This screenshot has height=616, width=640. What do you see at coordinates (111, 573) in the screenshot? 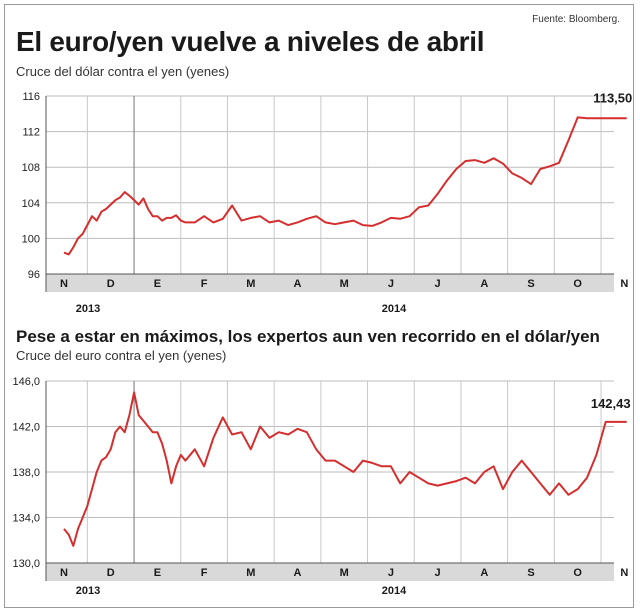
I see `x-tick-label: D` at bounding box center [111, 573].